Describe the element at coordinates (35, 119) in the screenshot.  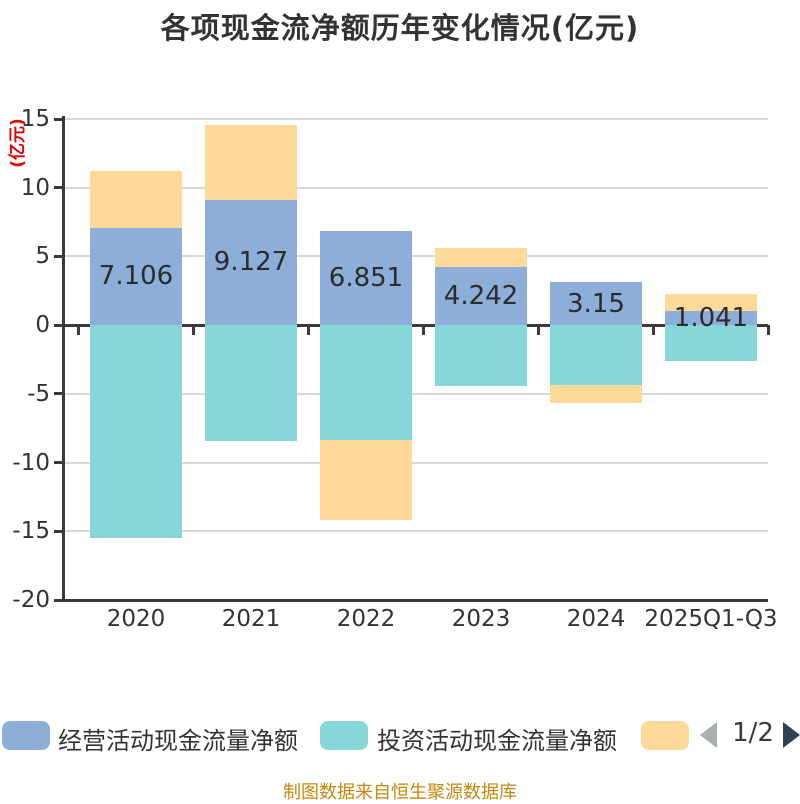
I see `y-tick-label: 15` at that location.